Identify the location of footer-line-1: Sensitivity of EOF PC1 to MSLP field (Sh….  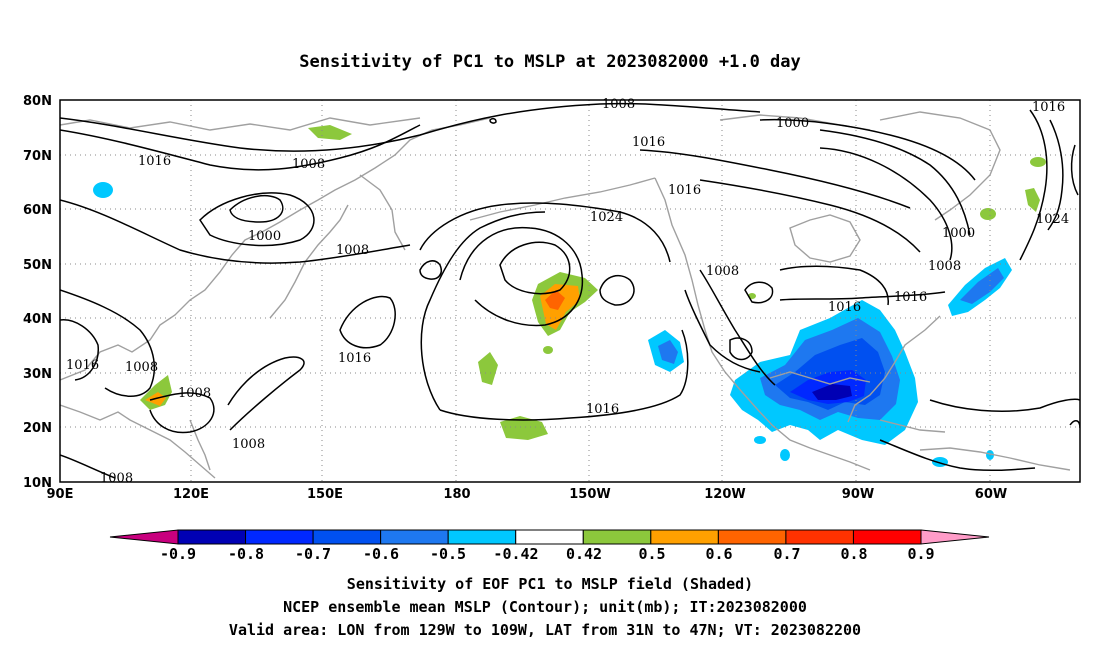
(550, 584).